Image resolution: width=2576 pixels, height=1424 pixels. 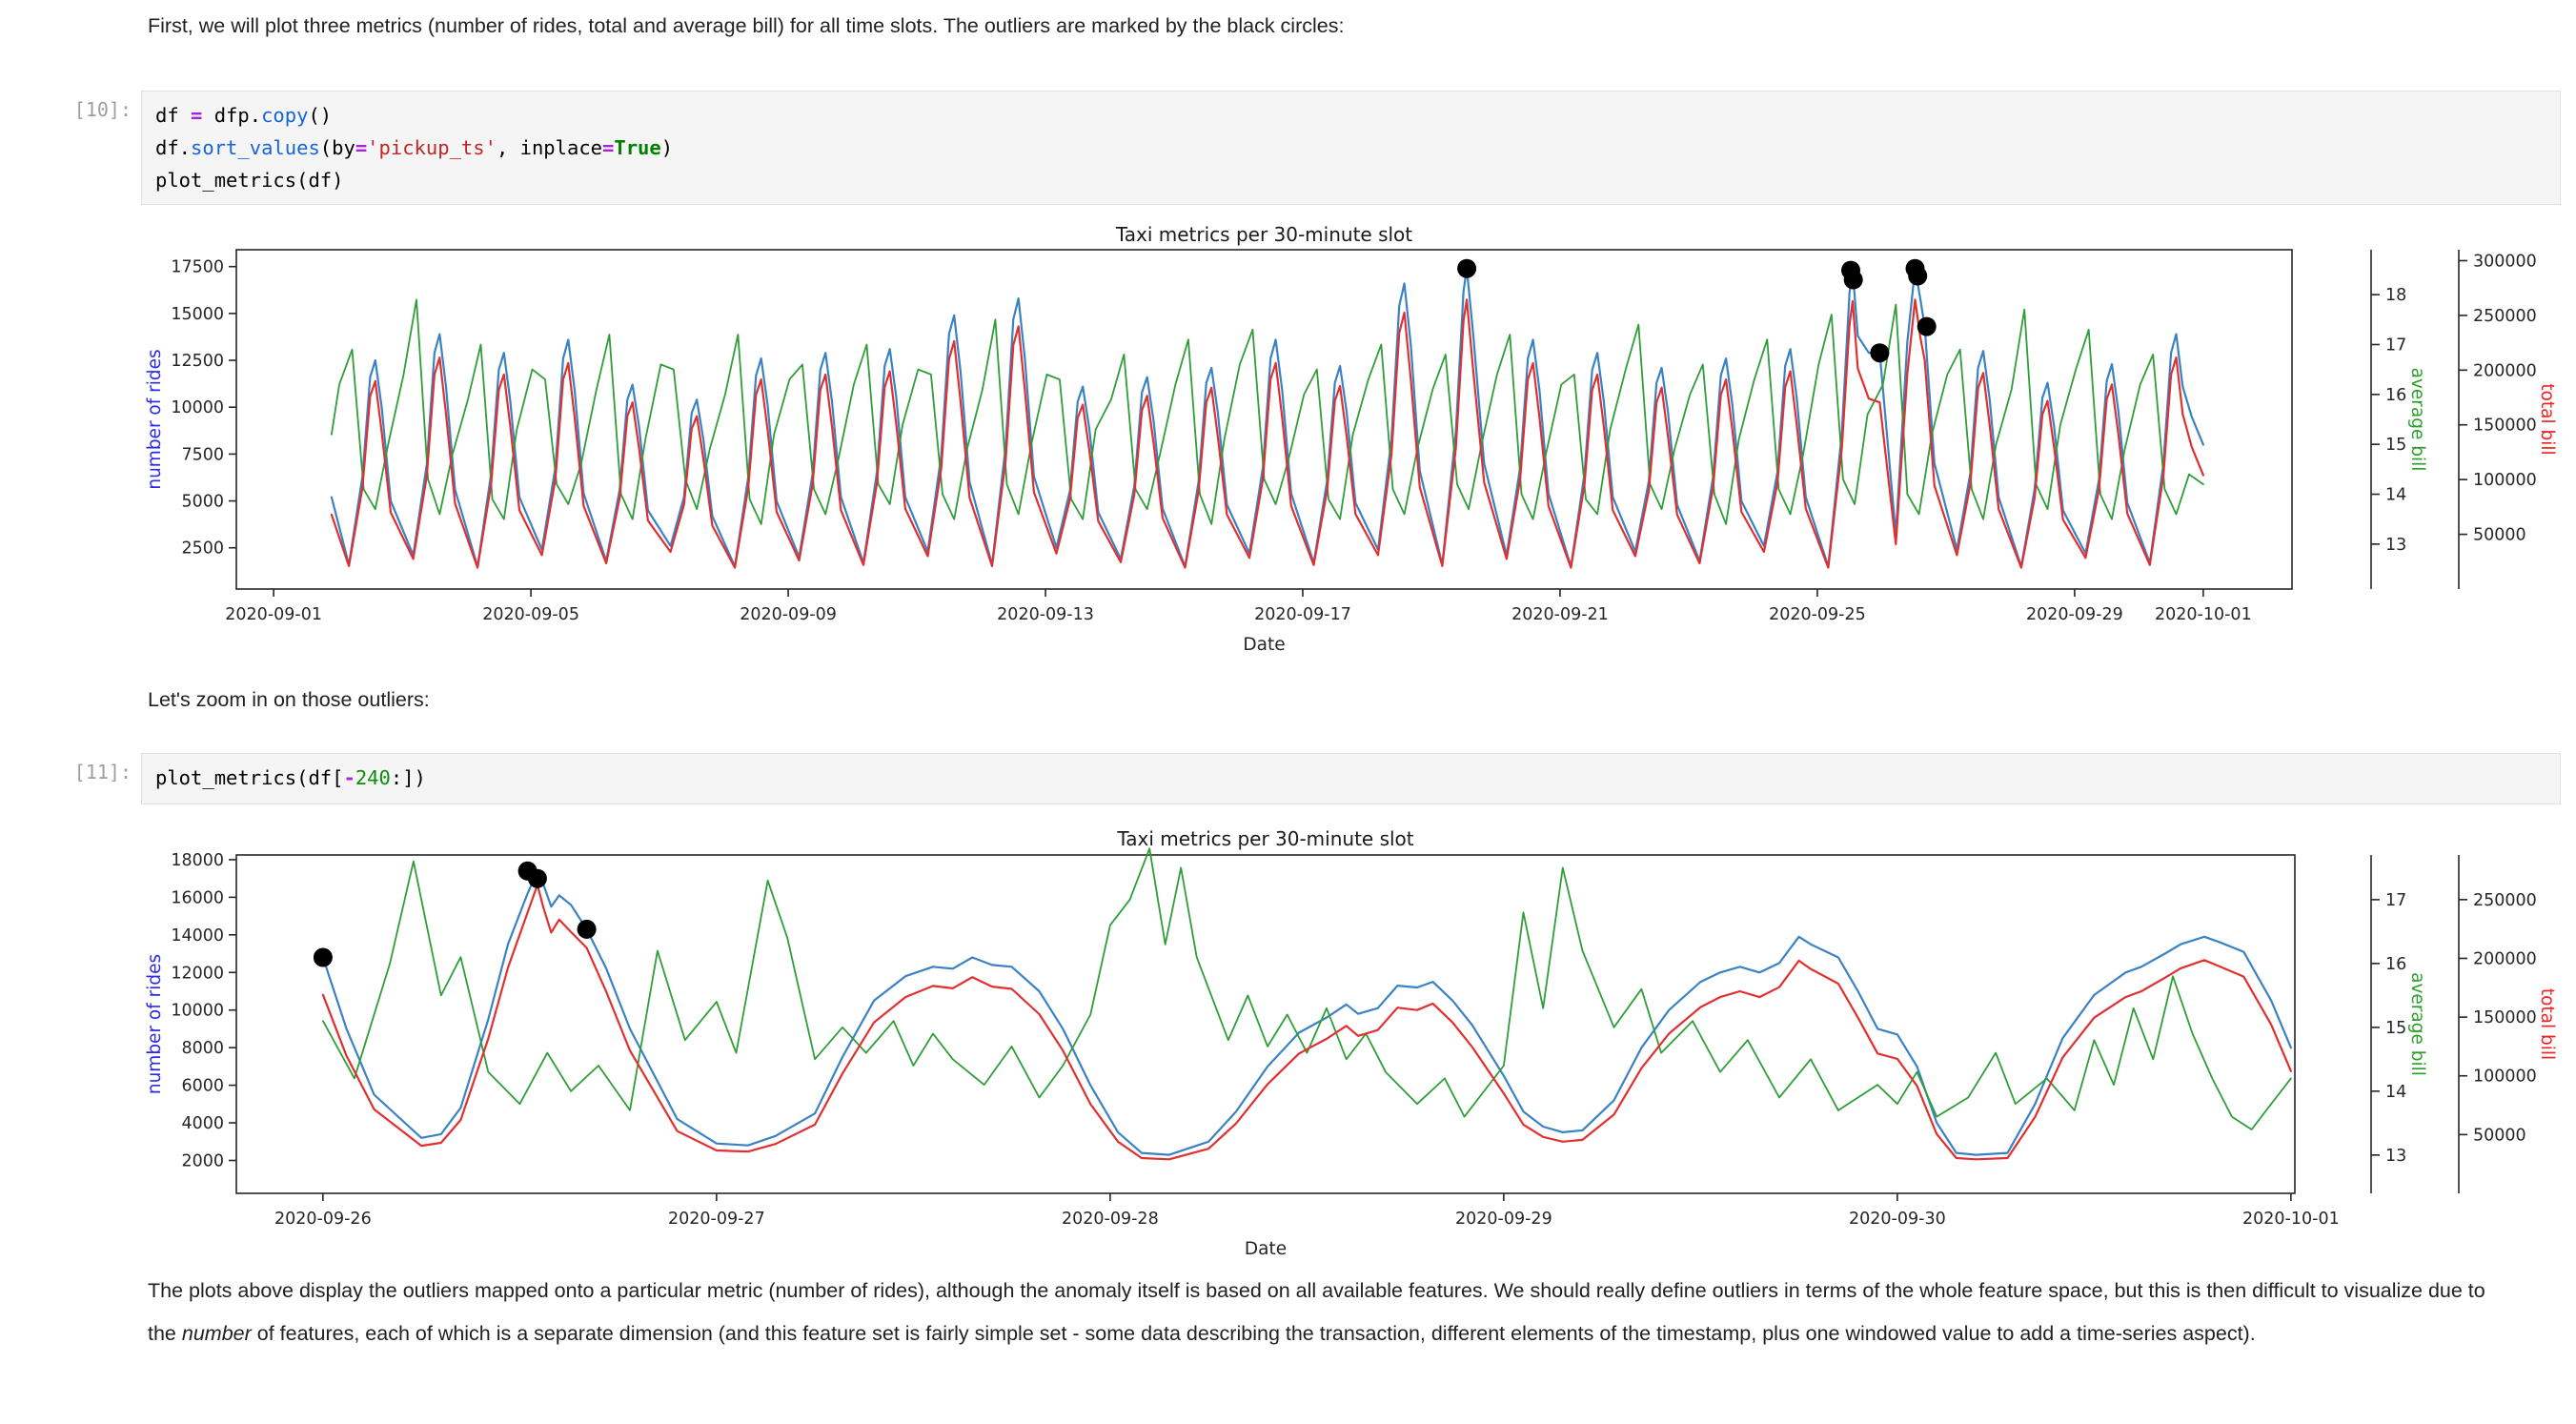 I want to click on y-tick-label: 4000, so click(x=202, y=1123).